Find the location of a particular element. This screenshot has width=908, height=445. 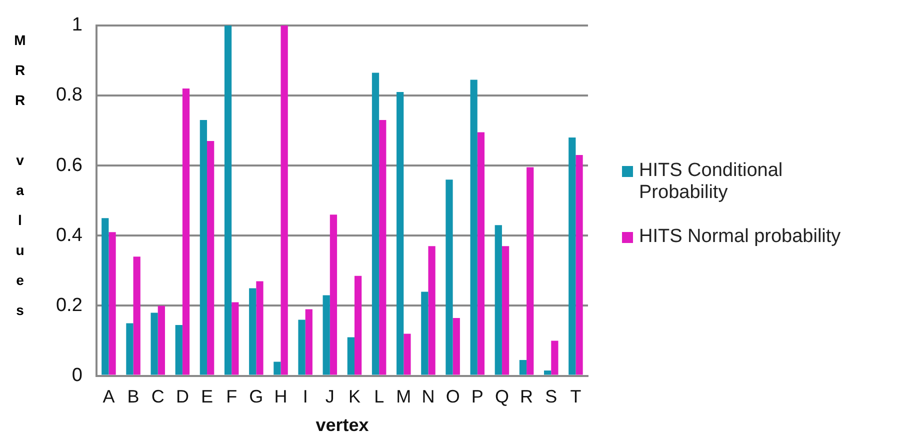

y-axis-title: MRR values is located at coordinates (20, 182).